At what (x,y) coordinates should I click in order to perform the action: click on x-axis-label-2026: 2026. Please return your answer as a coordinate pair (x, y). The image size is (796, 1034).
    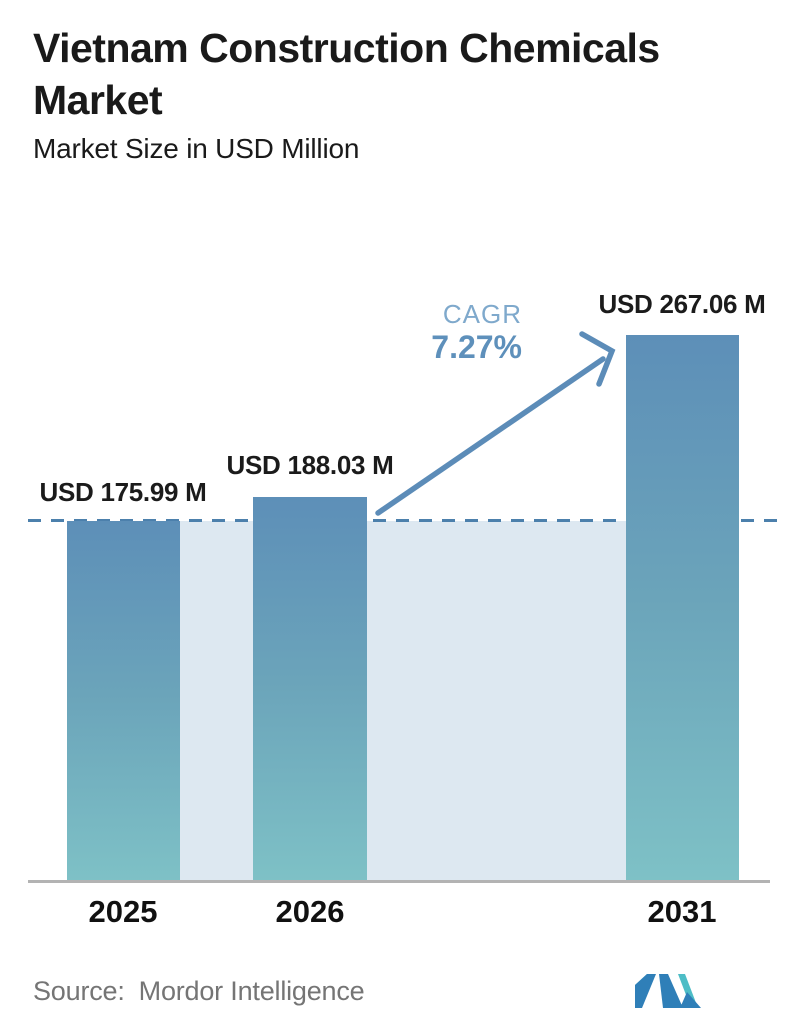
    Looking at the image, I should click on (310, 911).